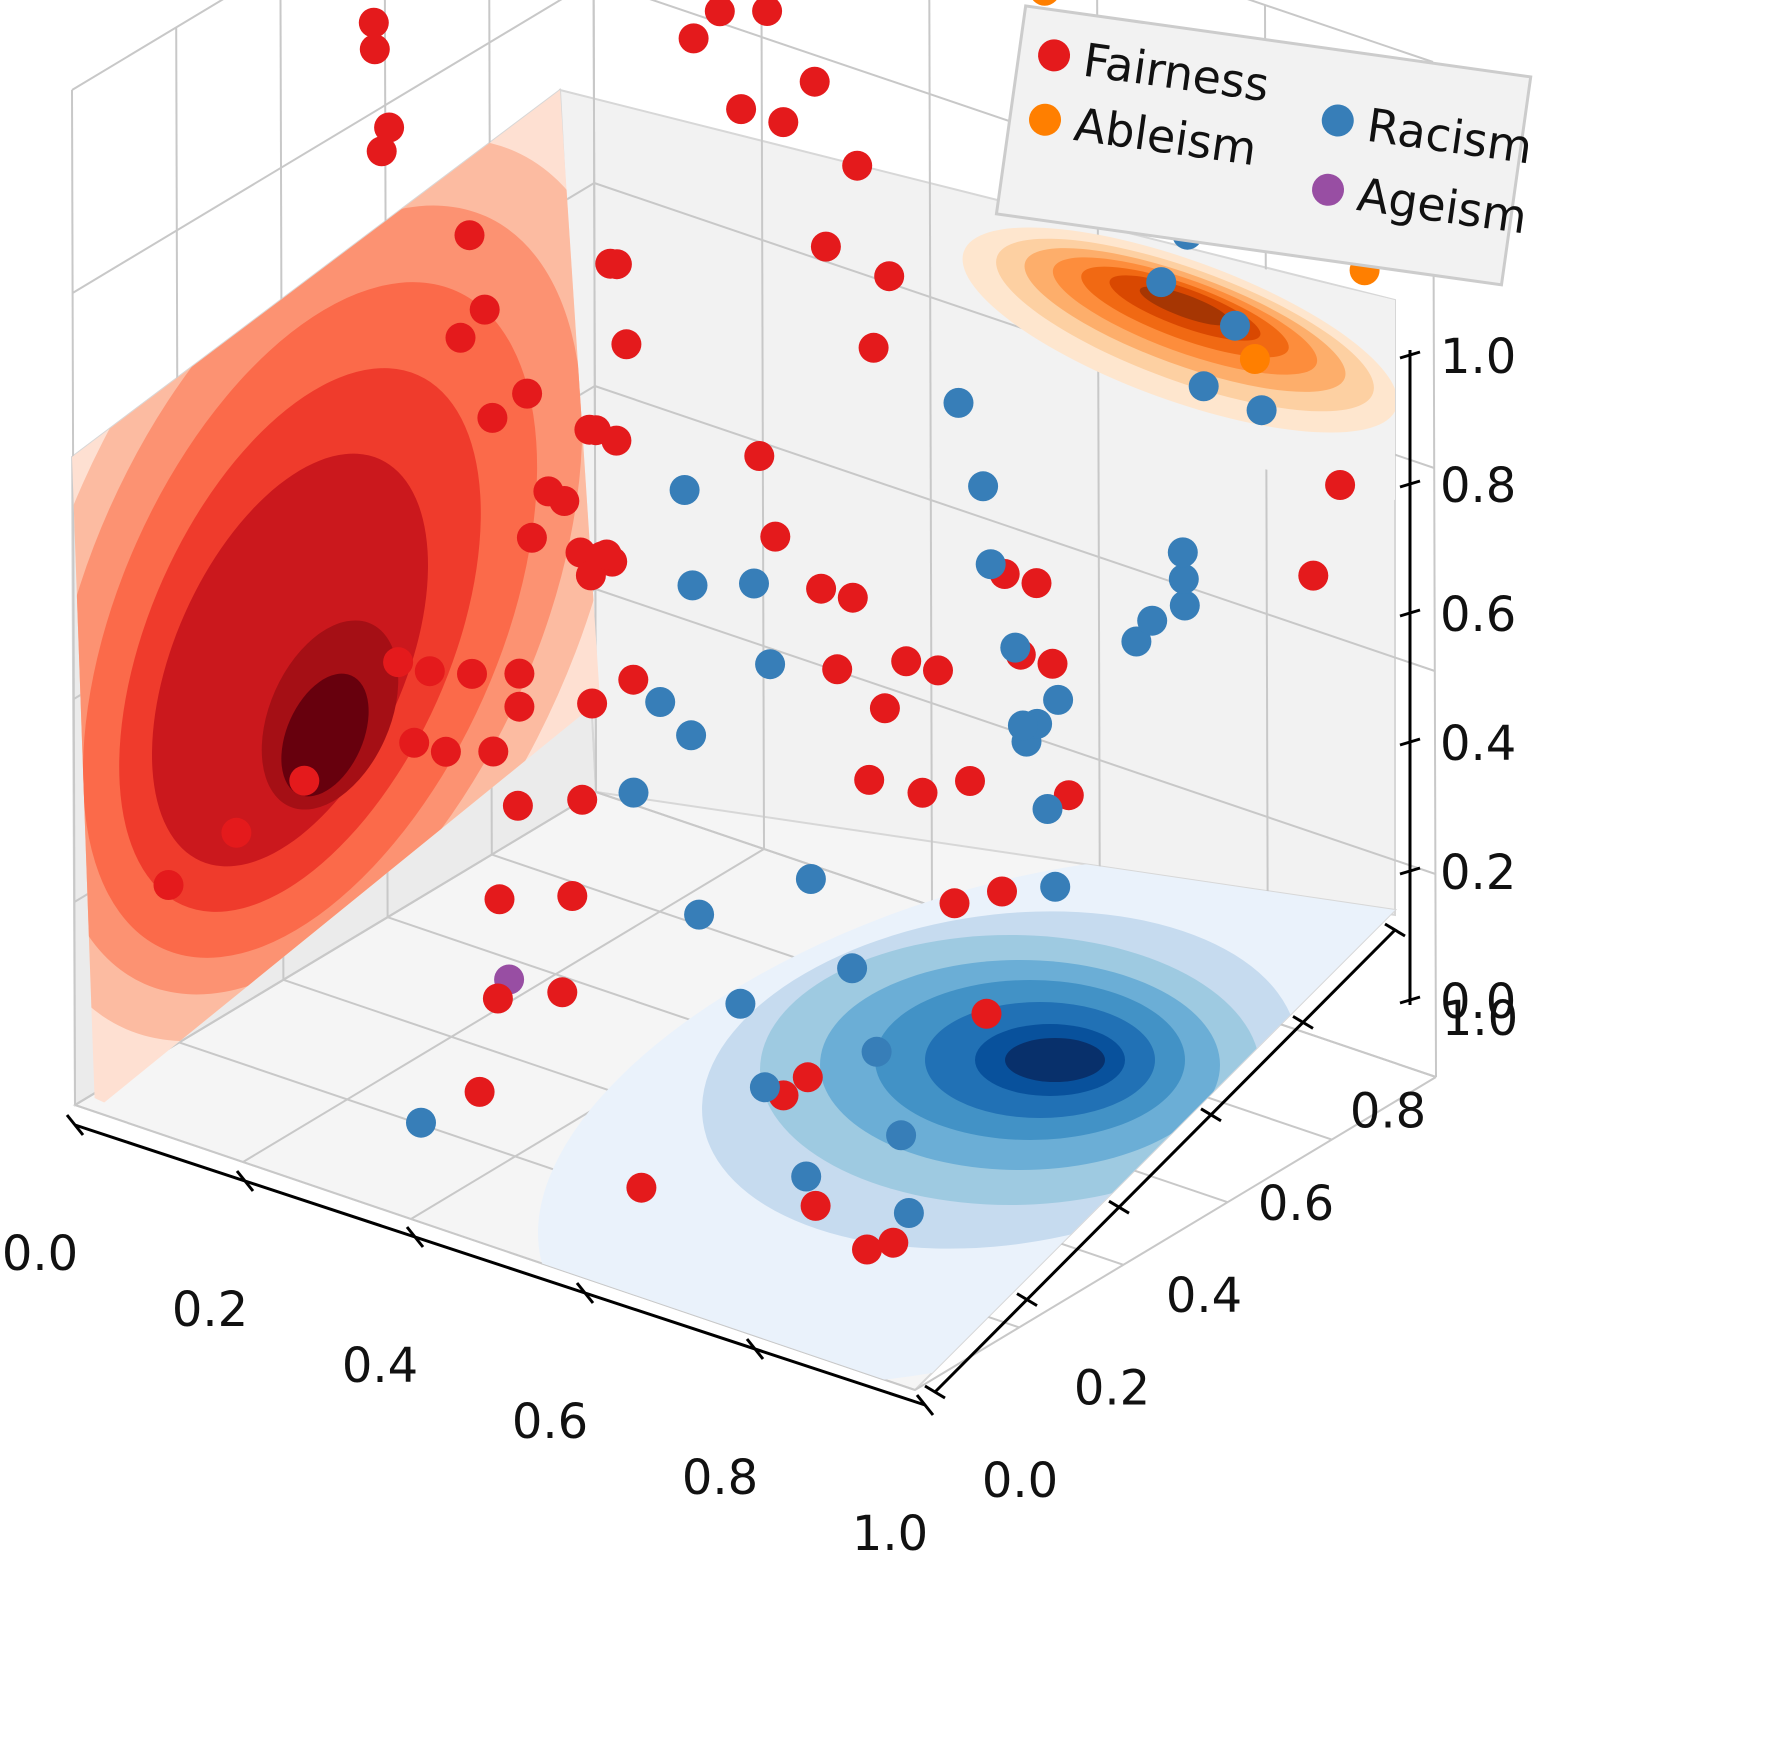 The image size is (1773, 1737). I want to click on legend-marker-ableism, so click(1045, 119).